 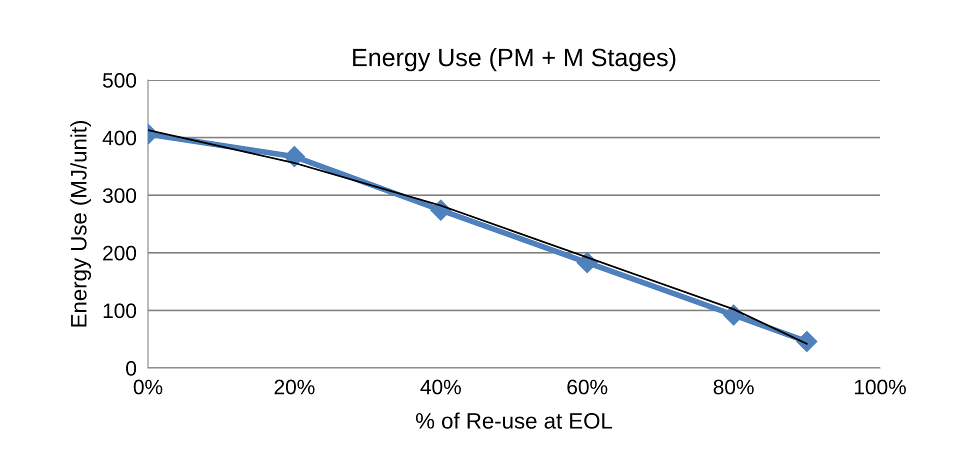 What do you see at coordinates (119, 138) in the screenshot?
I see `y-tick-label: 400` at bounding box center [119, 138].